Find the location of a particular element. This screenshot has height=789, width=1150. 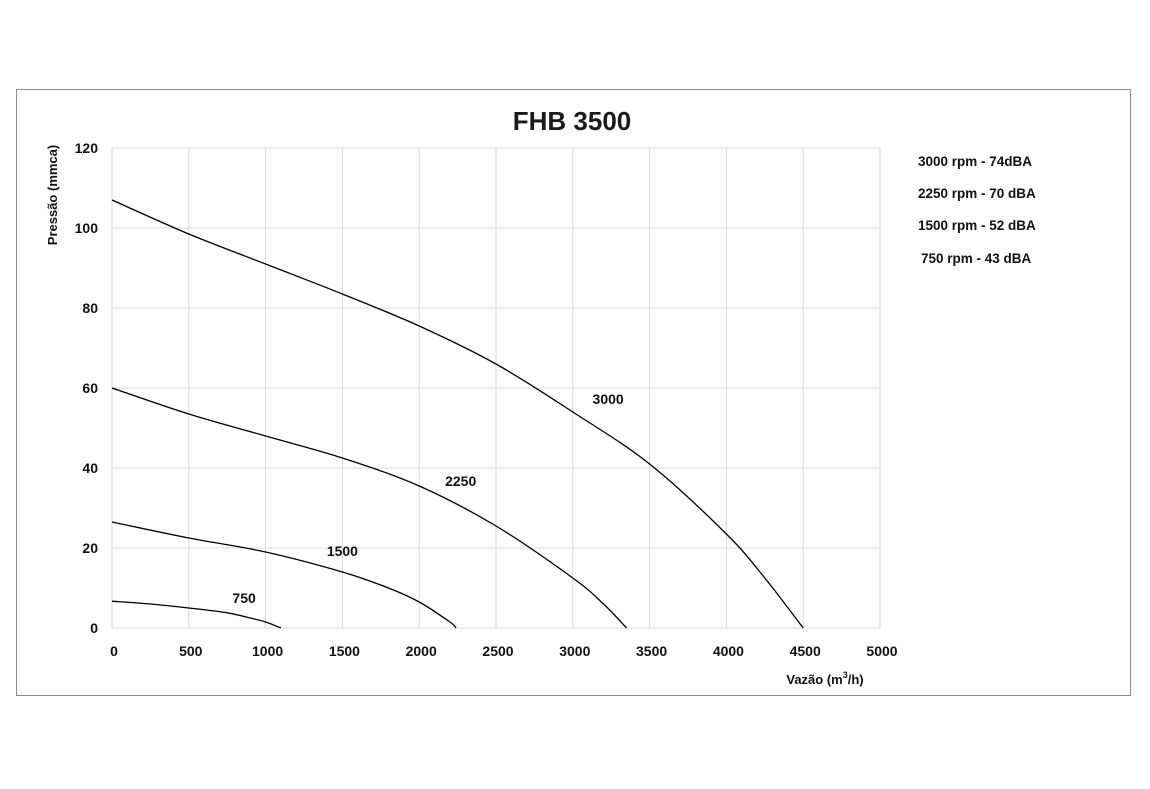

curve-labels: 3000 2250 1500 750 is located at coordinates (427, 498).